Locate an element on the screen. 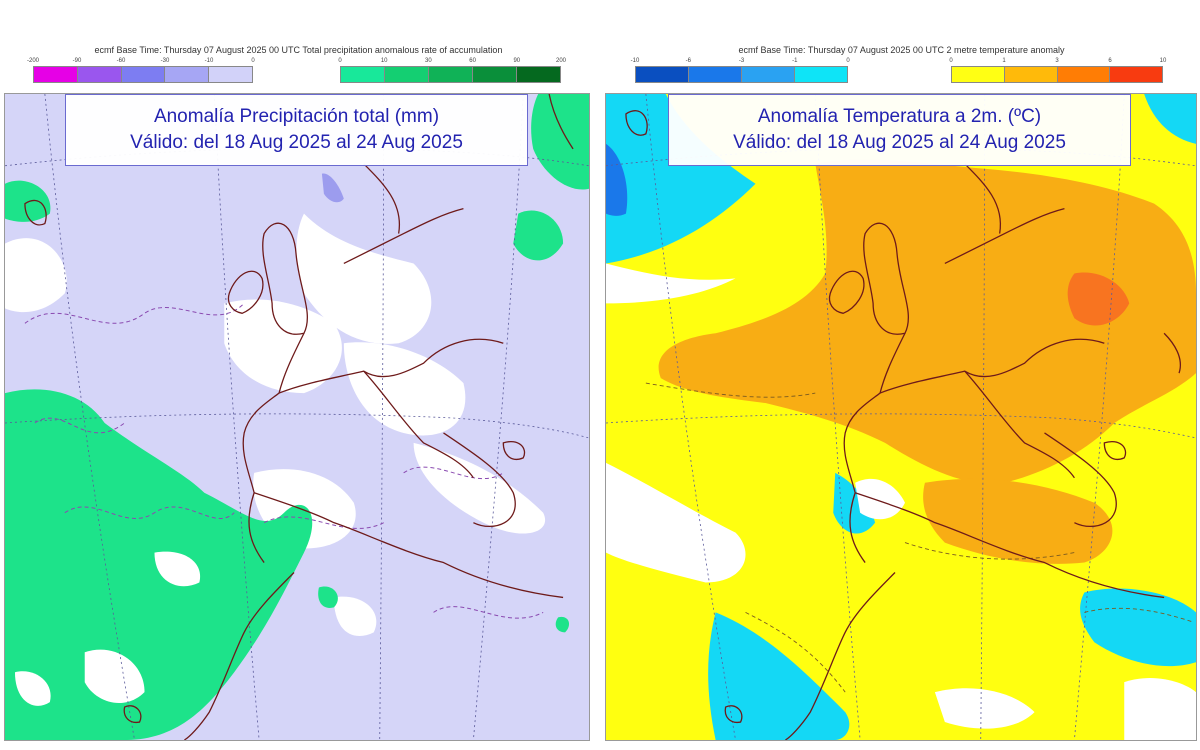  temp-warm-colorbar: 0 1 3 6 10 is located at coordinates (1057, 71).